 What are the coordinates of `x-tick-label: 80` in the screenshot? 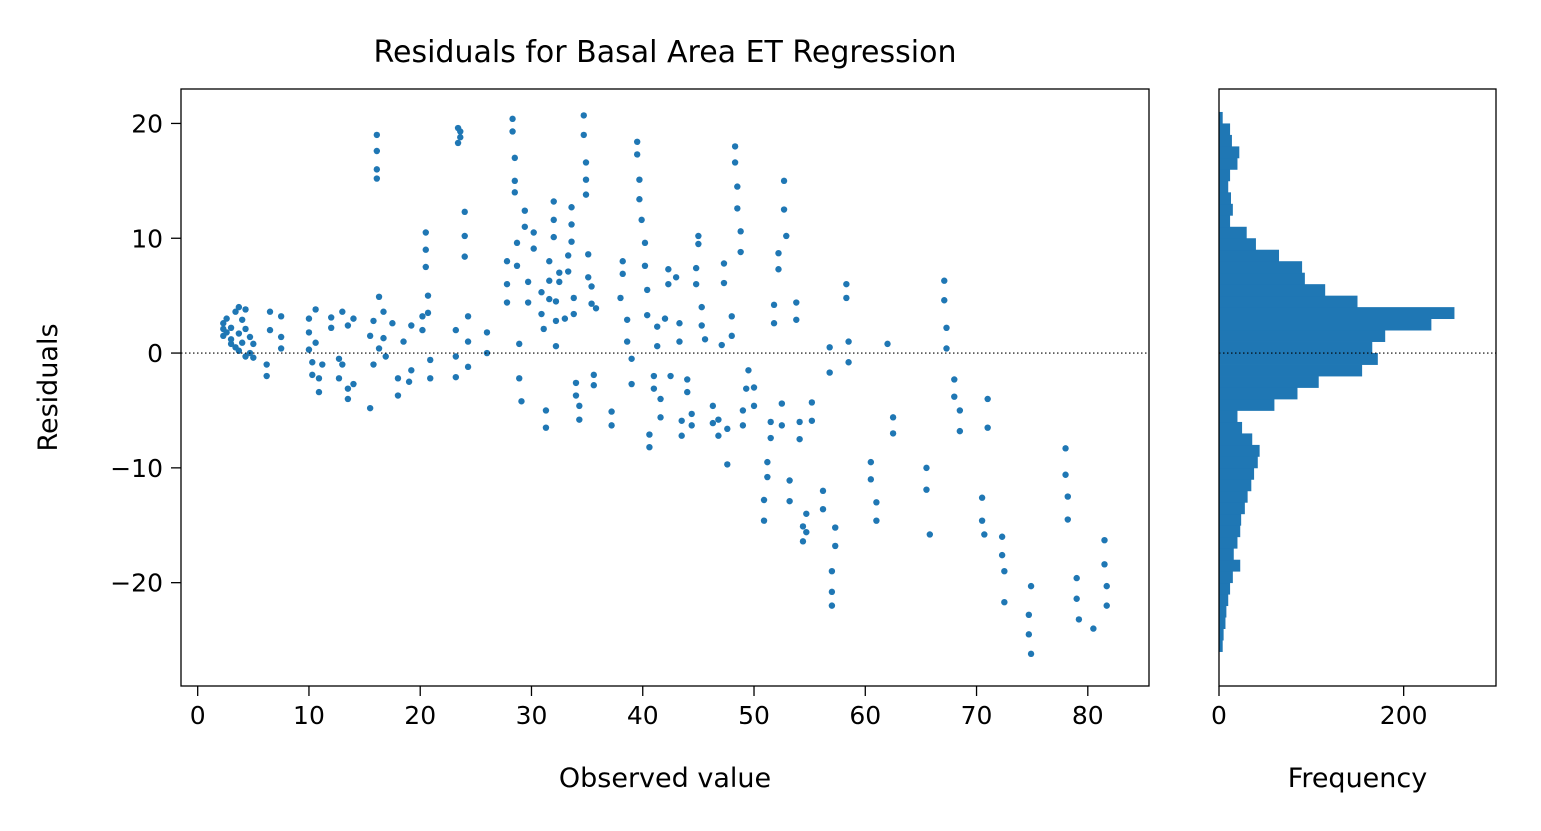 It's located at (1088, 715).